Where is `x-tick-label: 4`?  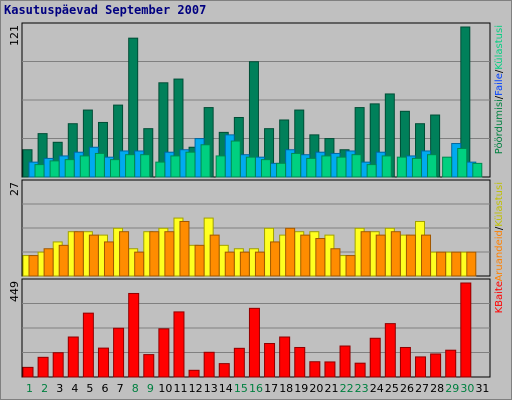 x-tick-label: 4 is located at coordinates (74, 388).